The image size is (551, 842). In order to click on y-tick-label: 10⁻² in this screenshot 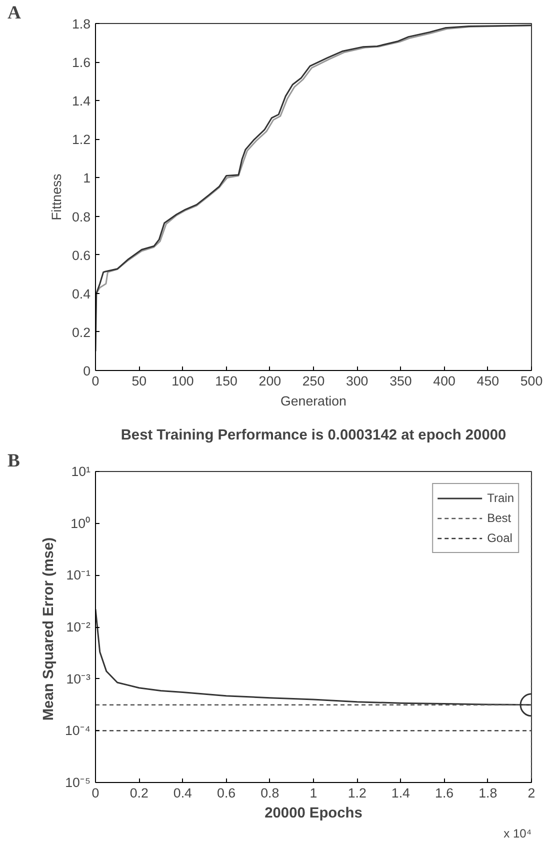, I will do `click(79, 627)`.